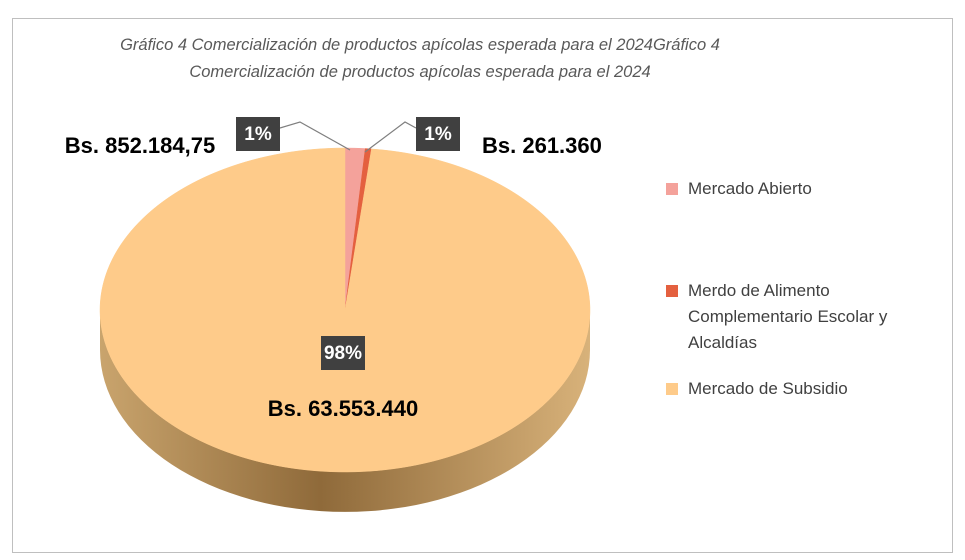 The height and width of the screenshot is (560, 965). I want to click on legend-item: Mercado de Subsidio, so click(757, 389).